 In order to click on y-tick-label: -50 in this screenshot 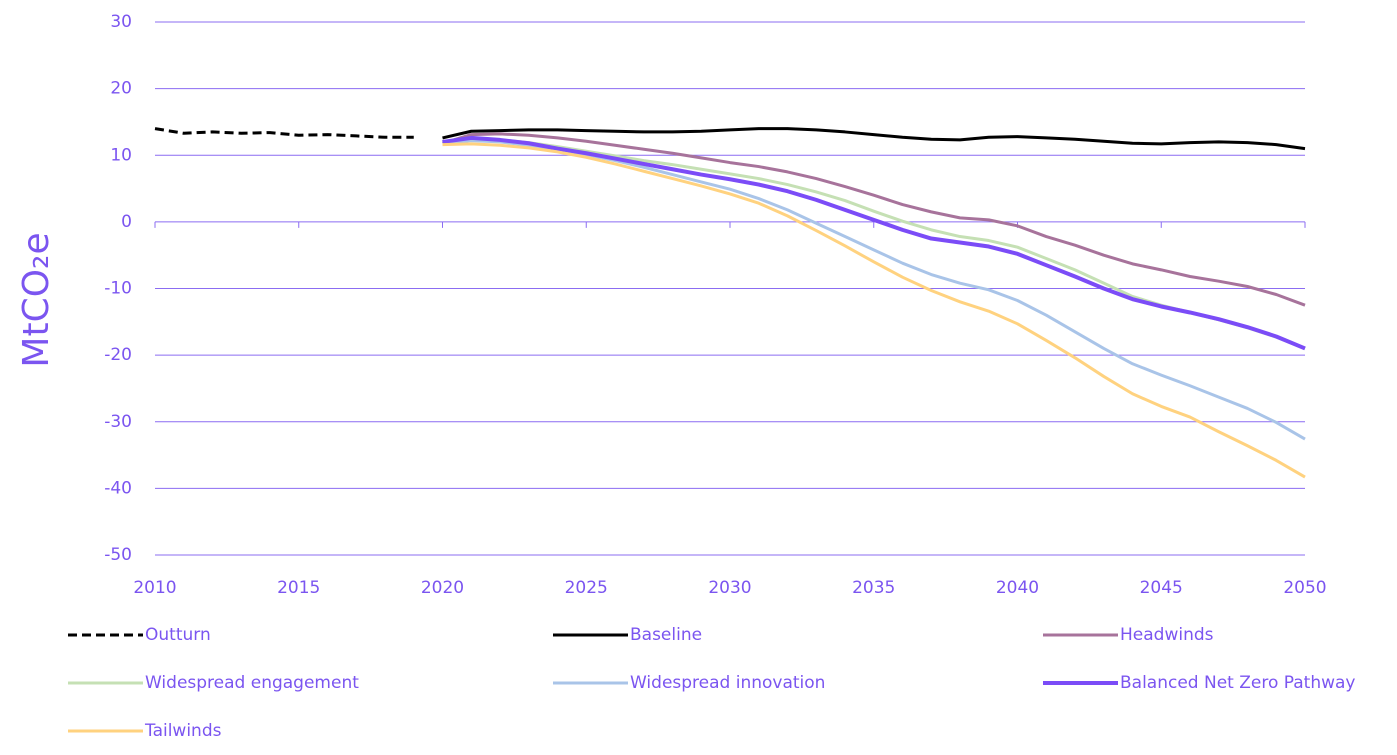, I will do `click(118, 555)`.